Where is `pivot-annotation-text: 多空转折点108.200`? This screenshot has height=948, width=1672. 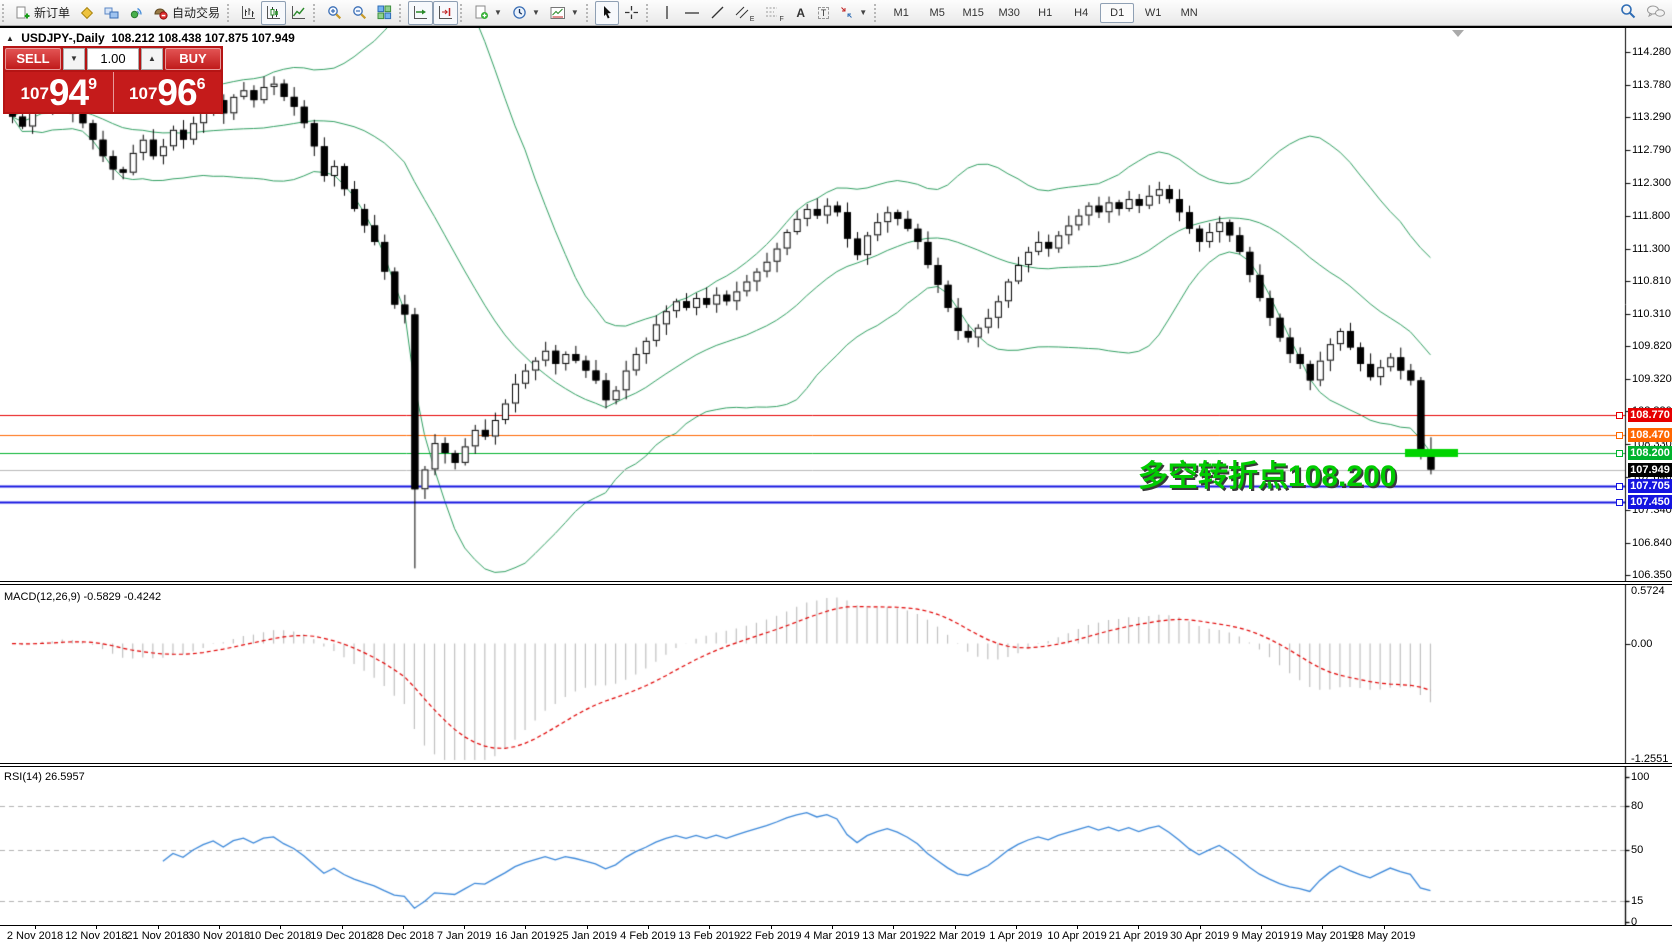
pivot-annotation-text: 多空转折点108.200 is located at coordinates (1267, 476).